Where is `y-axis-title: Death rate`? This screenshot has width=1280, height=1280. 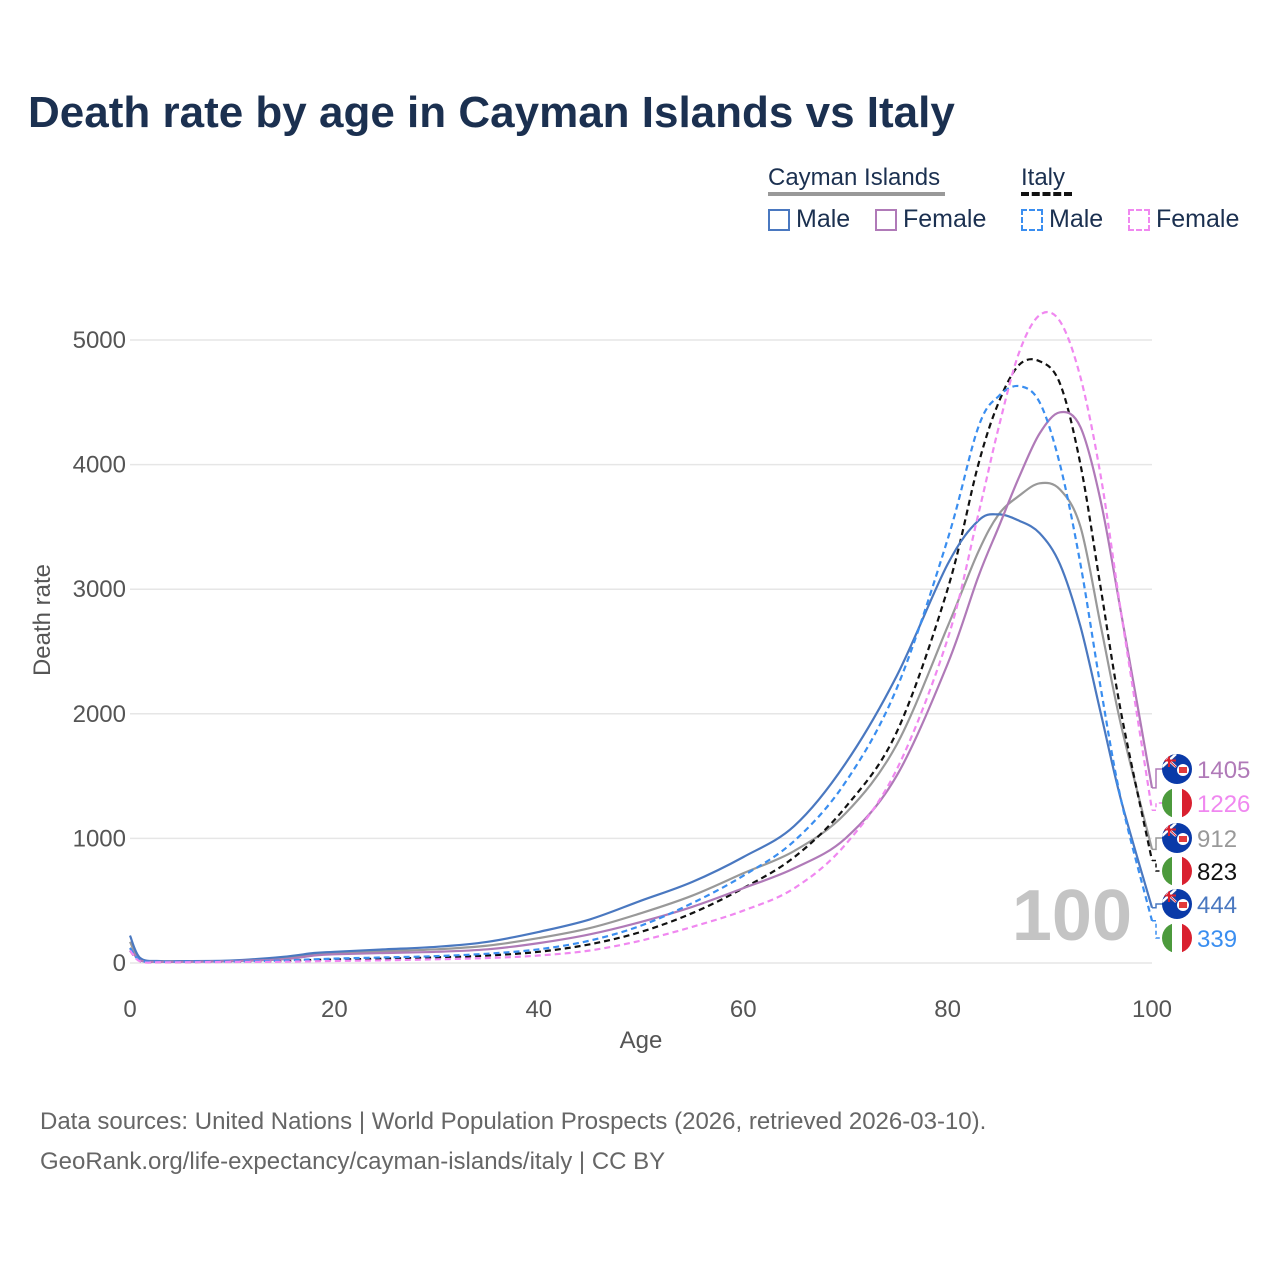 y-axis-title: Death rate is located at coordinates (42, 620).